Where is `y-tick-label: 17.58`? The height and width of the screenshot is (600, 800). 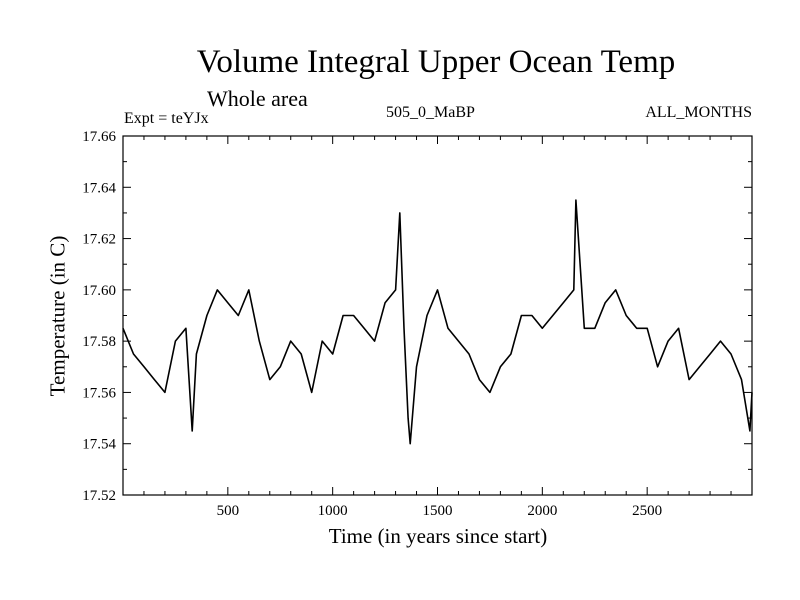
y-tick-label: 17.58 is located at coordinates (99, 342).